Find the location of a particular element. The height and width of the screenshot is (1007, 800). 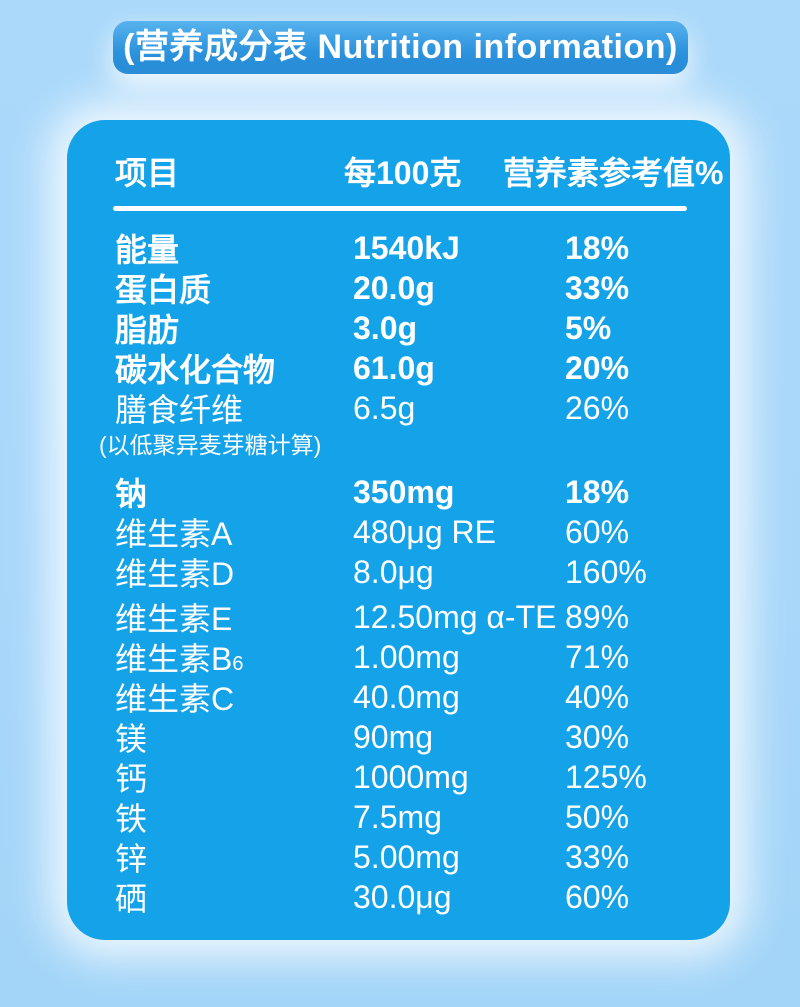

table-row: 维生素C 40.0mg 40% is located at coordinates (422, 696).